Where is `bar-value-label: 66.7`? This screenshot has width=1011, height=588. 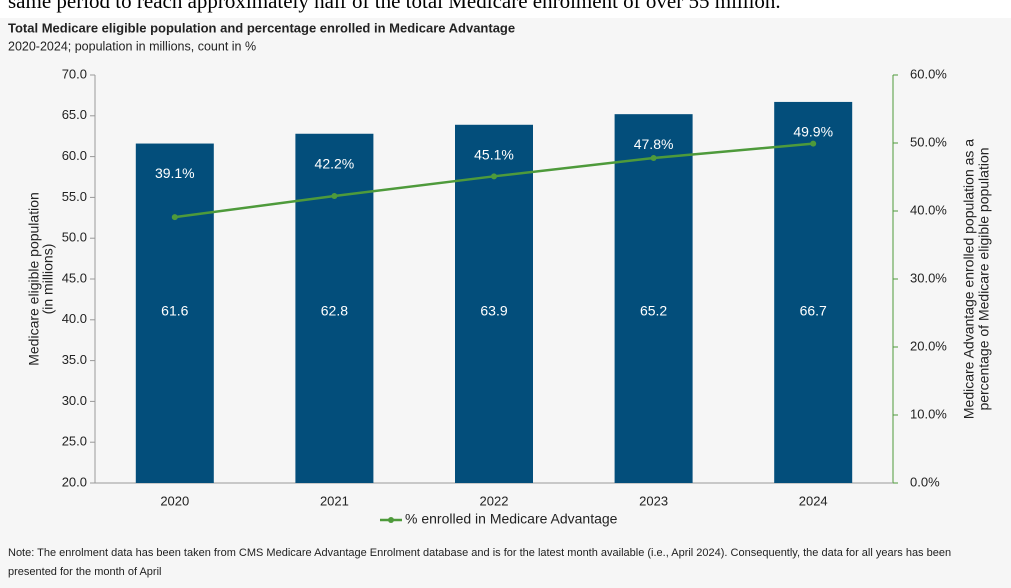
bar-value-label: 66.7 is located at coordinates (813, 310).